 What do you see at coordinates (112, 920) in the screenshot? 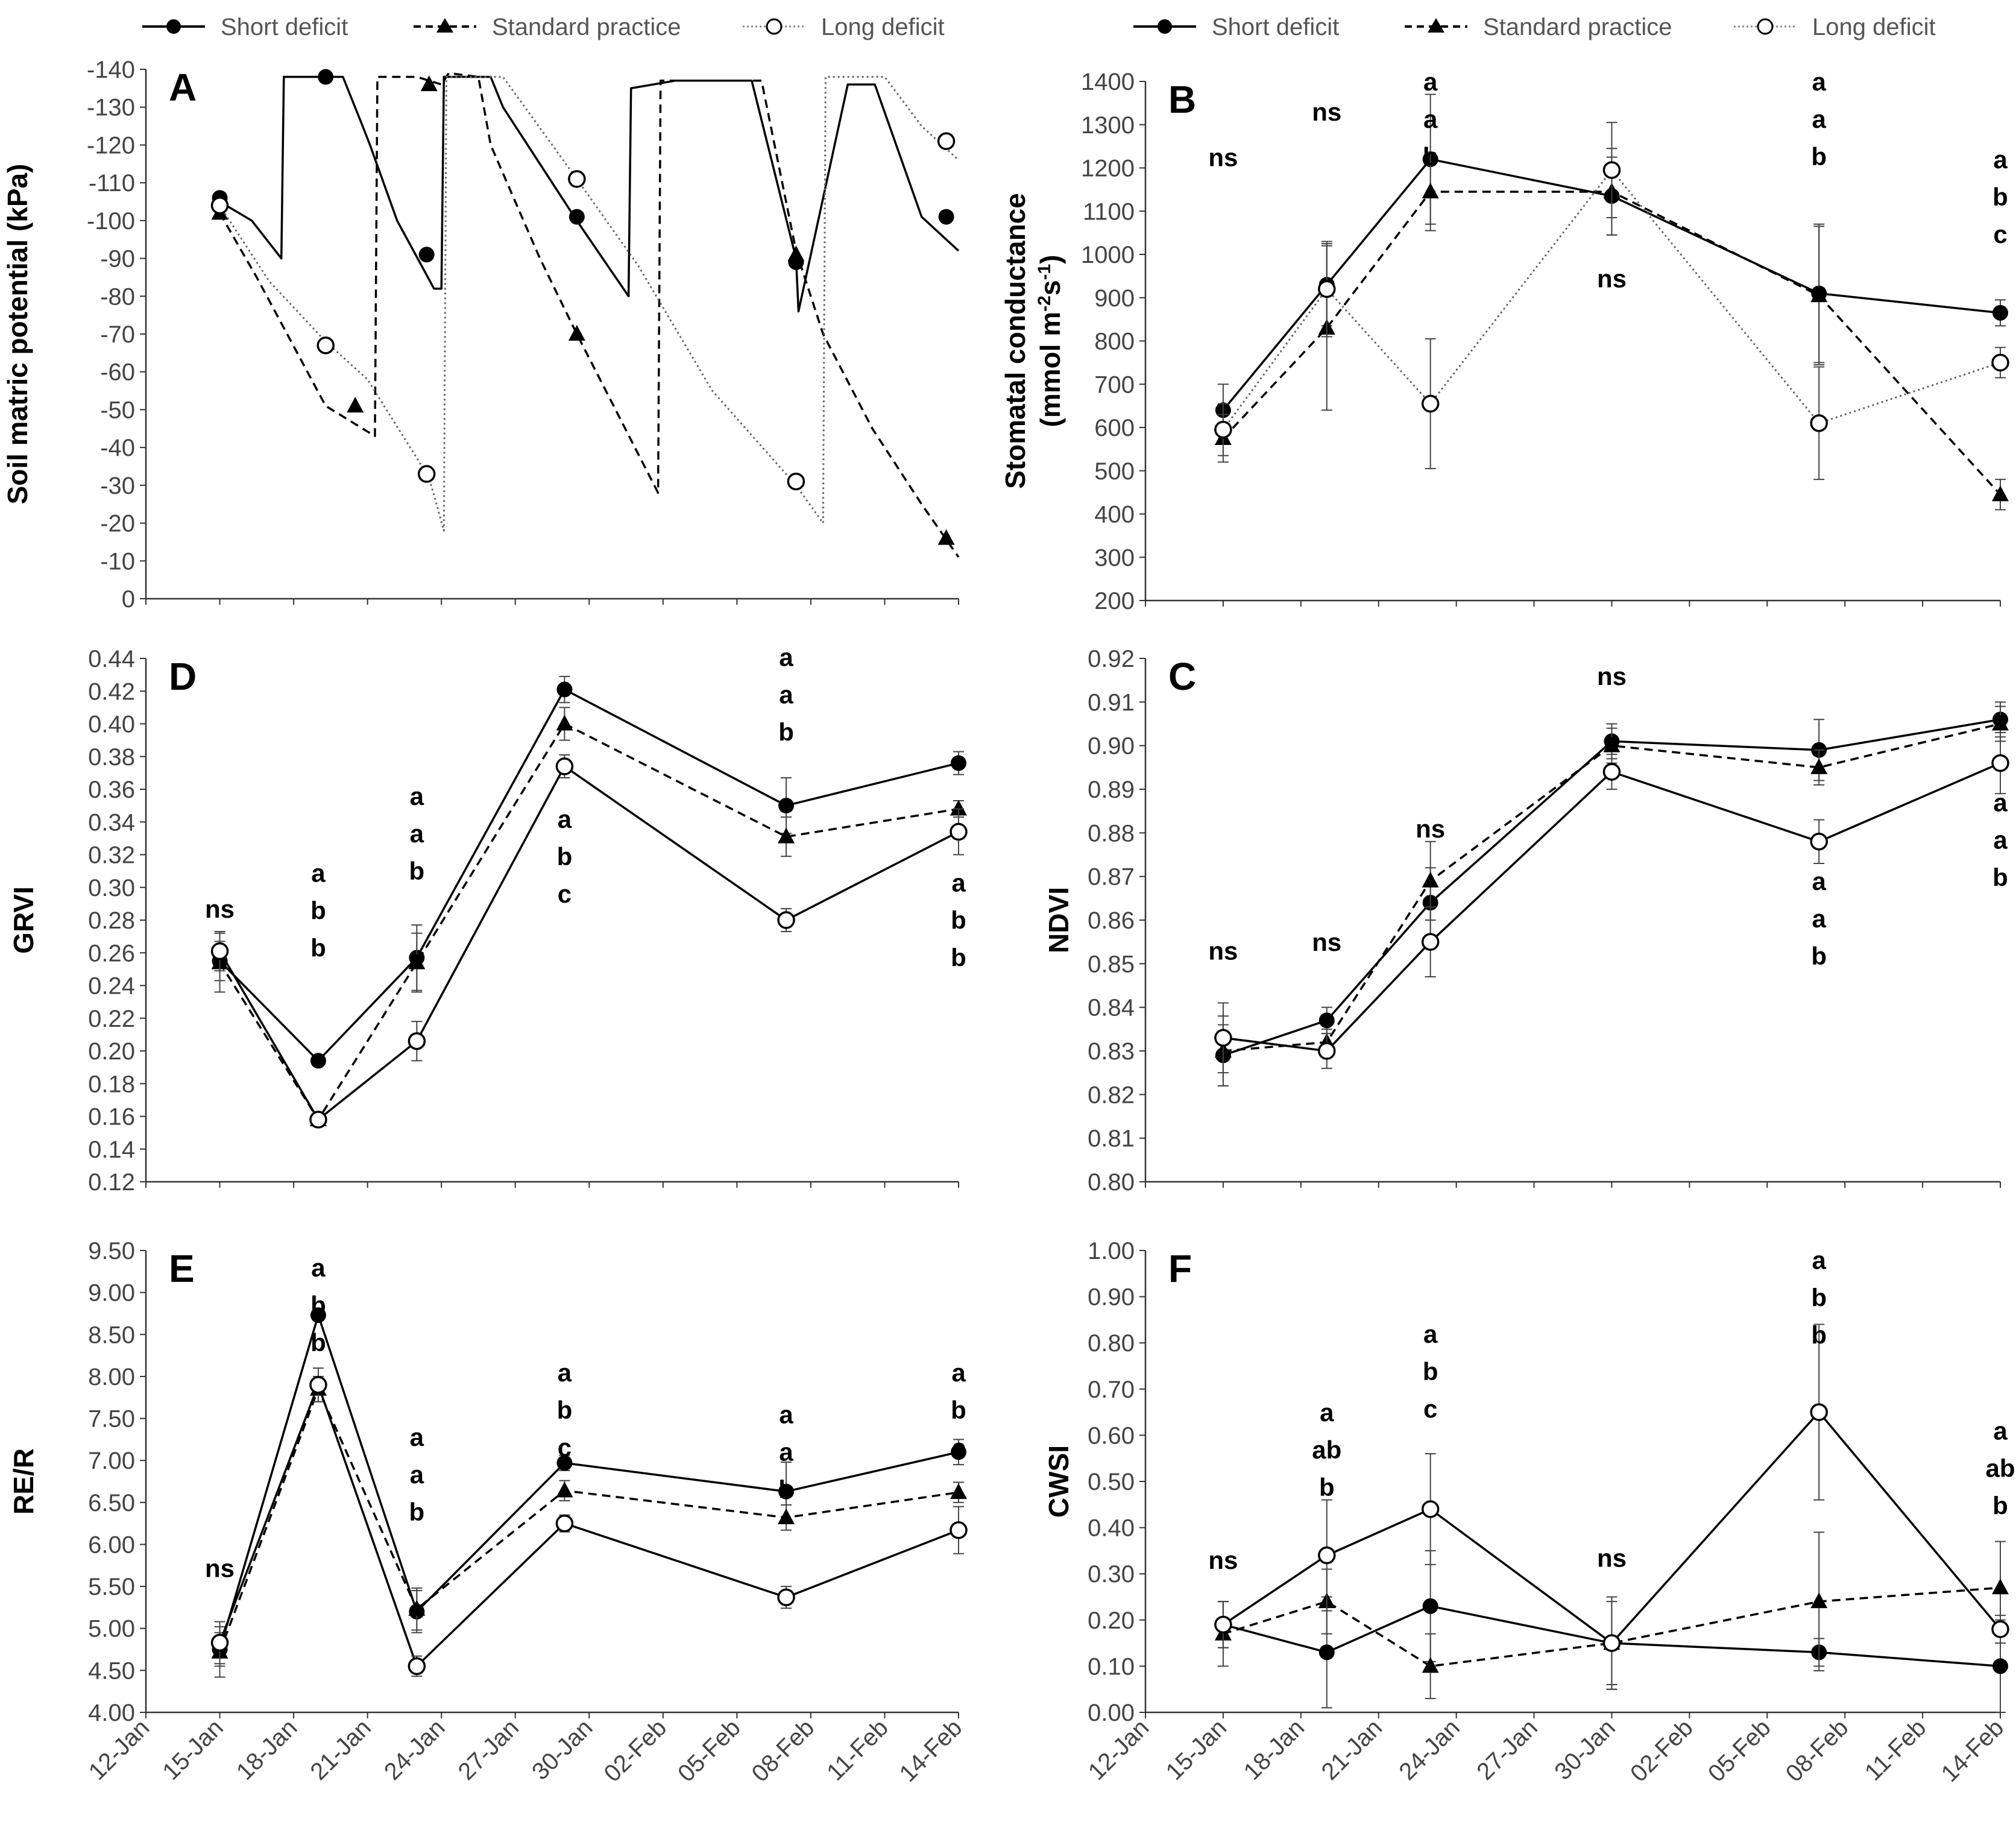
I see `y-tick-label-D: 0.28` at bounding box center [112, 920].